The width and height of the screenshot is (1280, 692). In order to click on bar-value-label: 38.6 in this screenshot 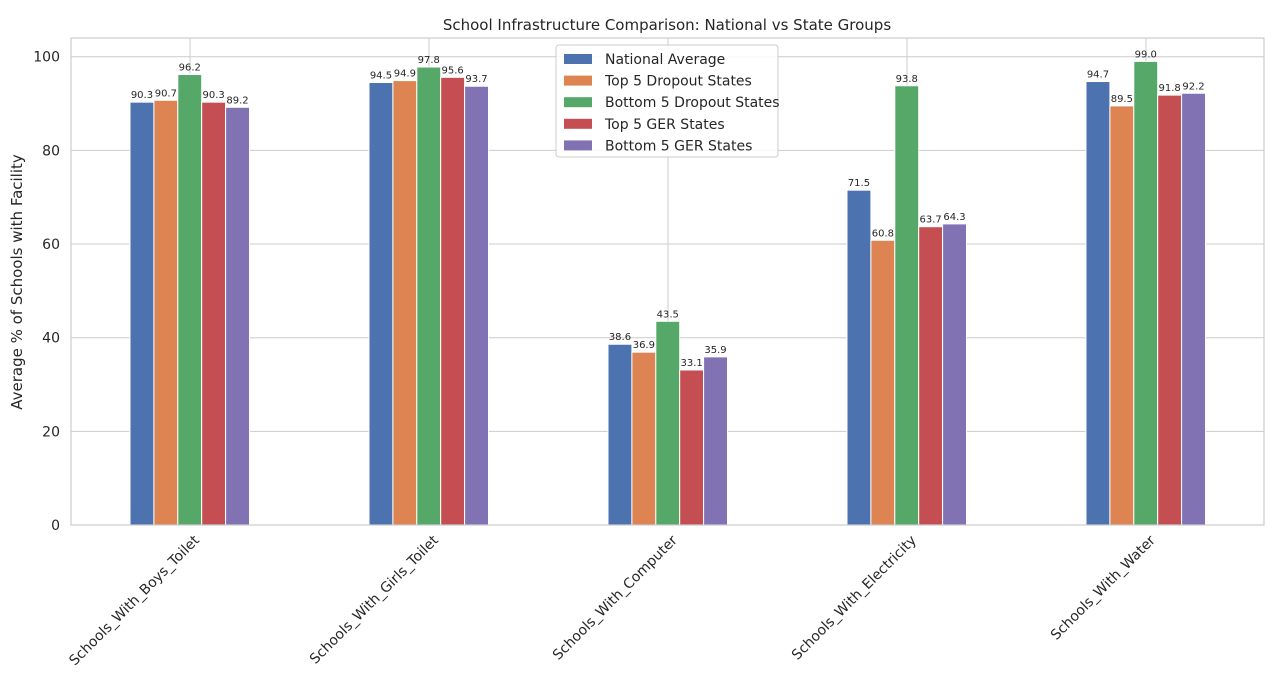, I will do `click(620, 337)`.